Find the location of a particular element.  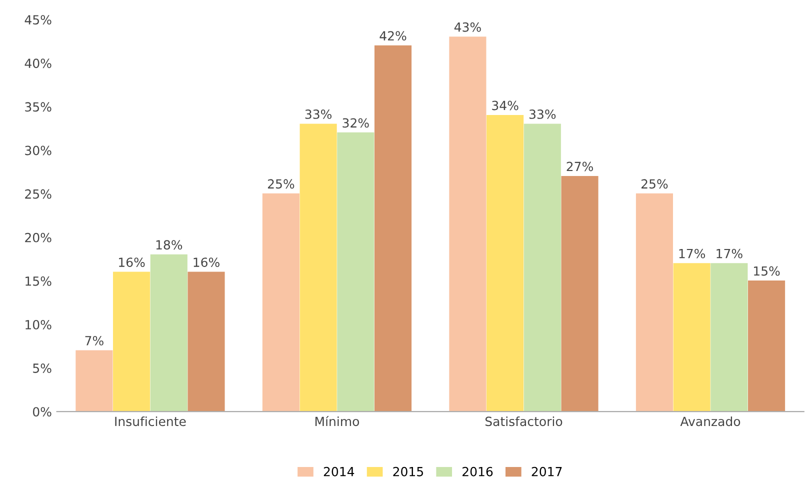

data-label: 15% is located at coordinates (767, 271).